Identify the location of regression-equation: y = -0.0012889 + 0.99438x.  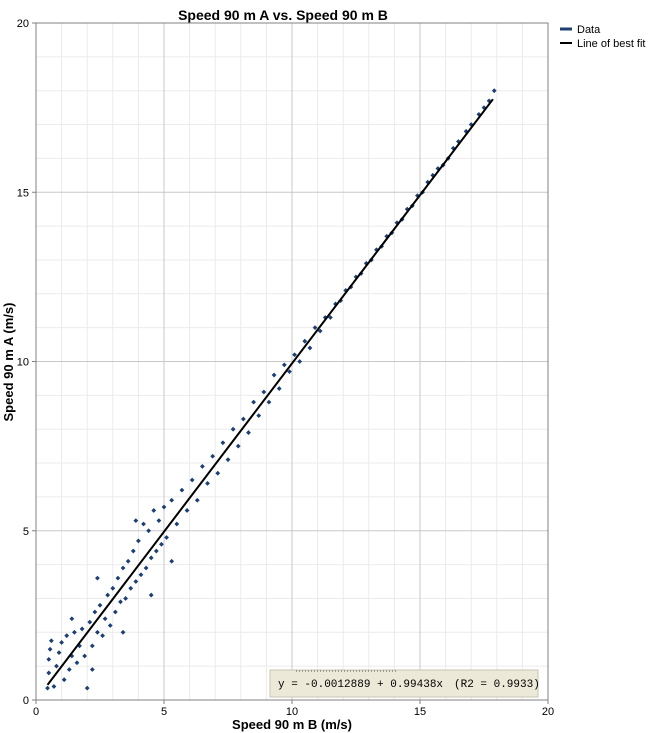
(360, 685).